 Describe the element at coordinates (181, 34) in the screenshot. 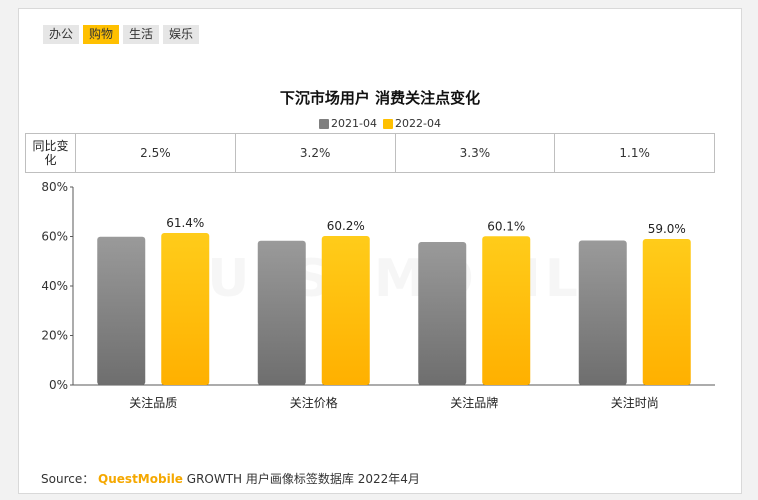

I see `tab-entertainment: 娱乐` at that location.